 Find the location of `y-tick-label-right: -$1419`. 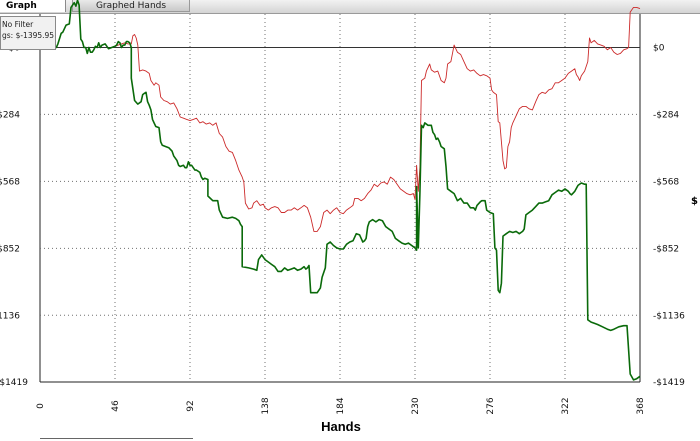

y-tick-label-right: -$1419 is located at coordinates (669, 383).